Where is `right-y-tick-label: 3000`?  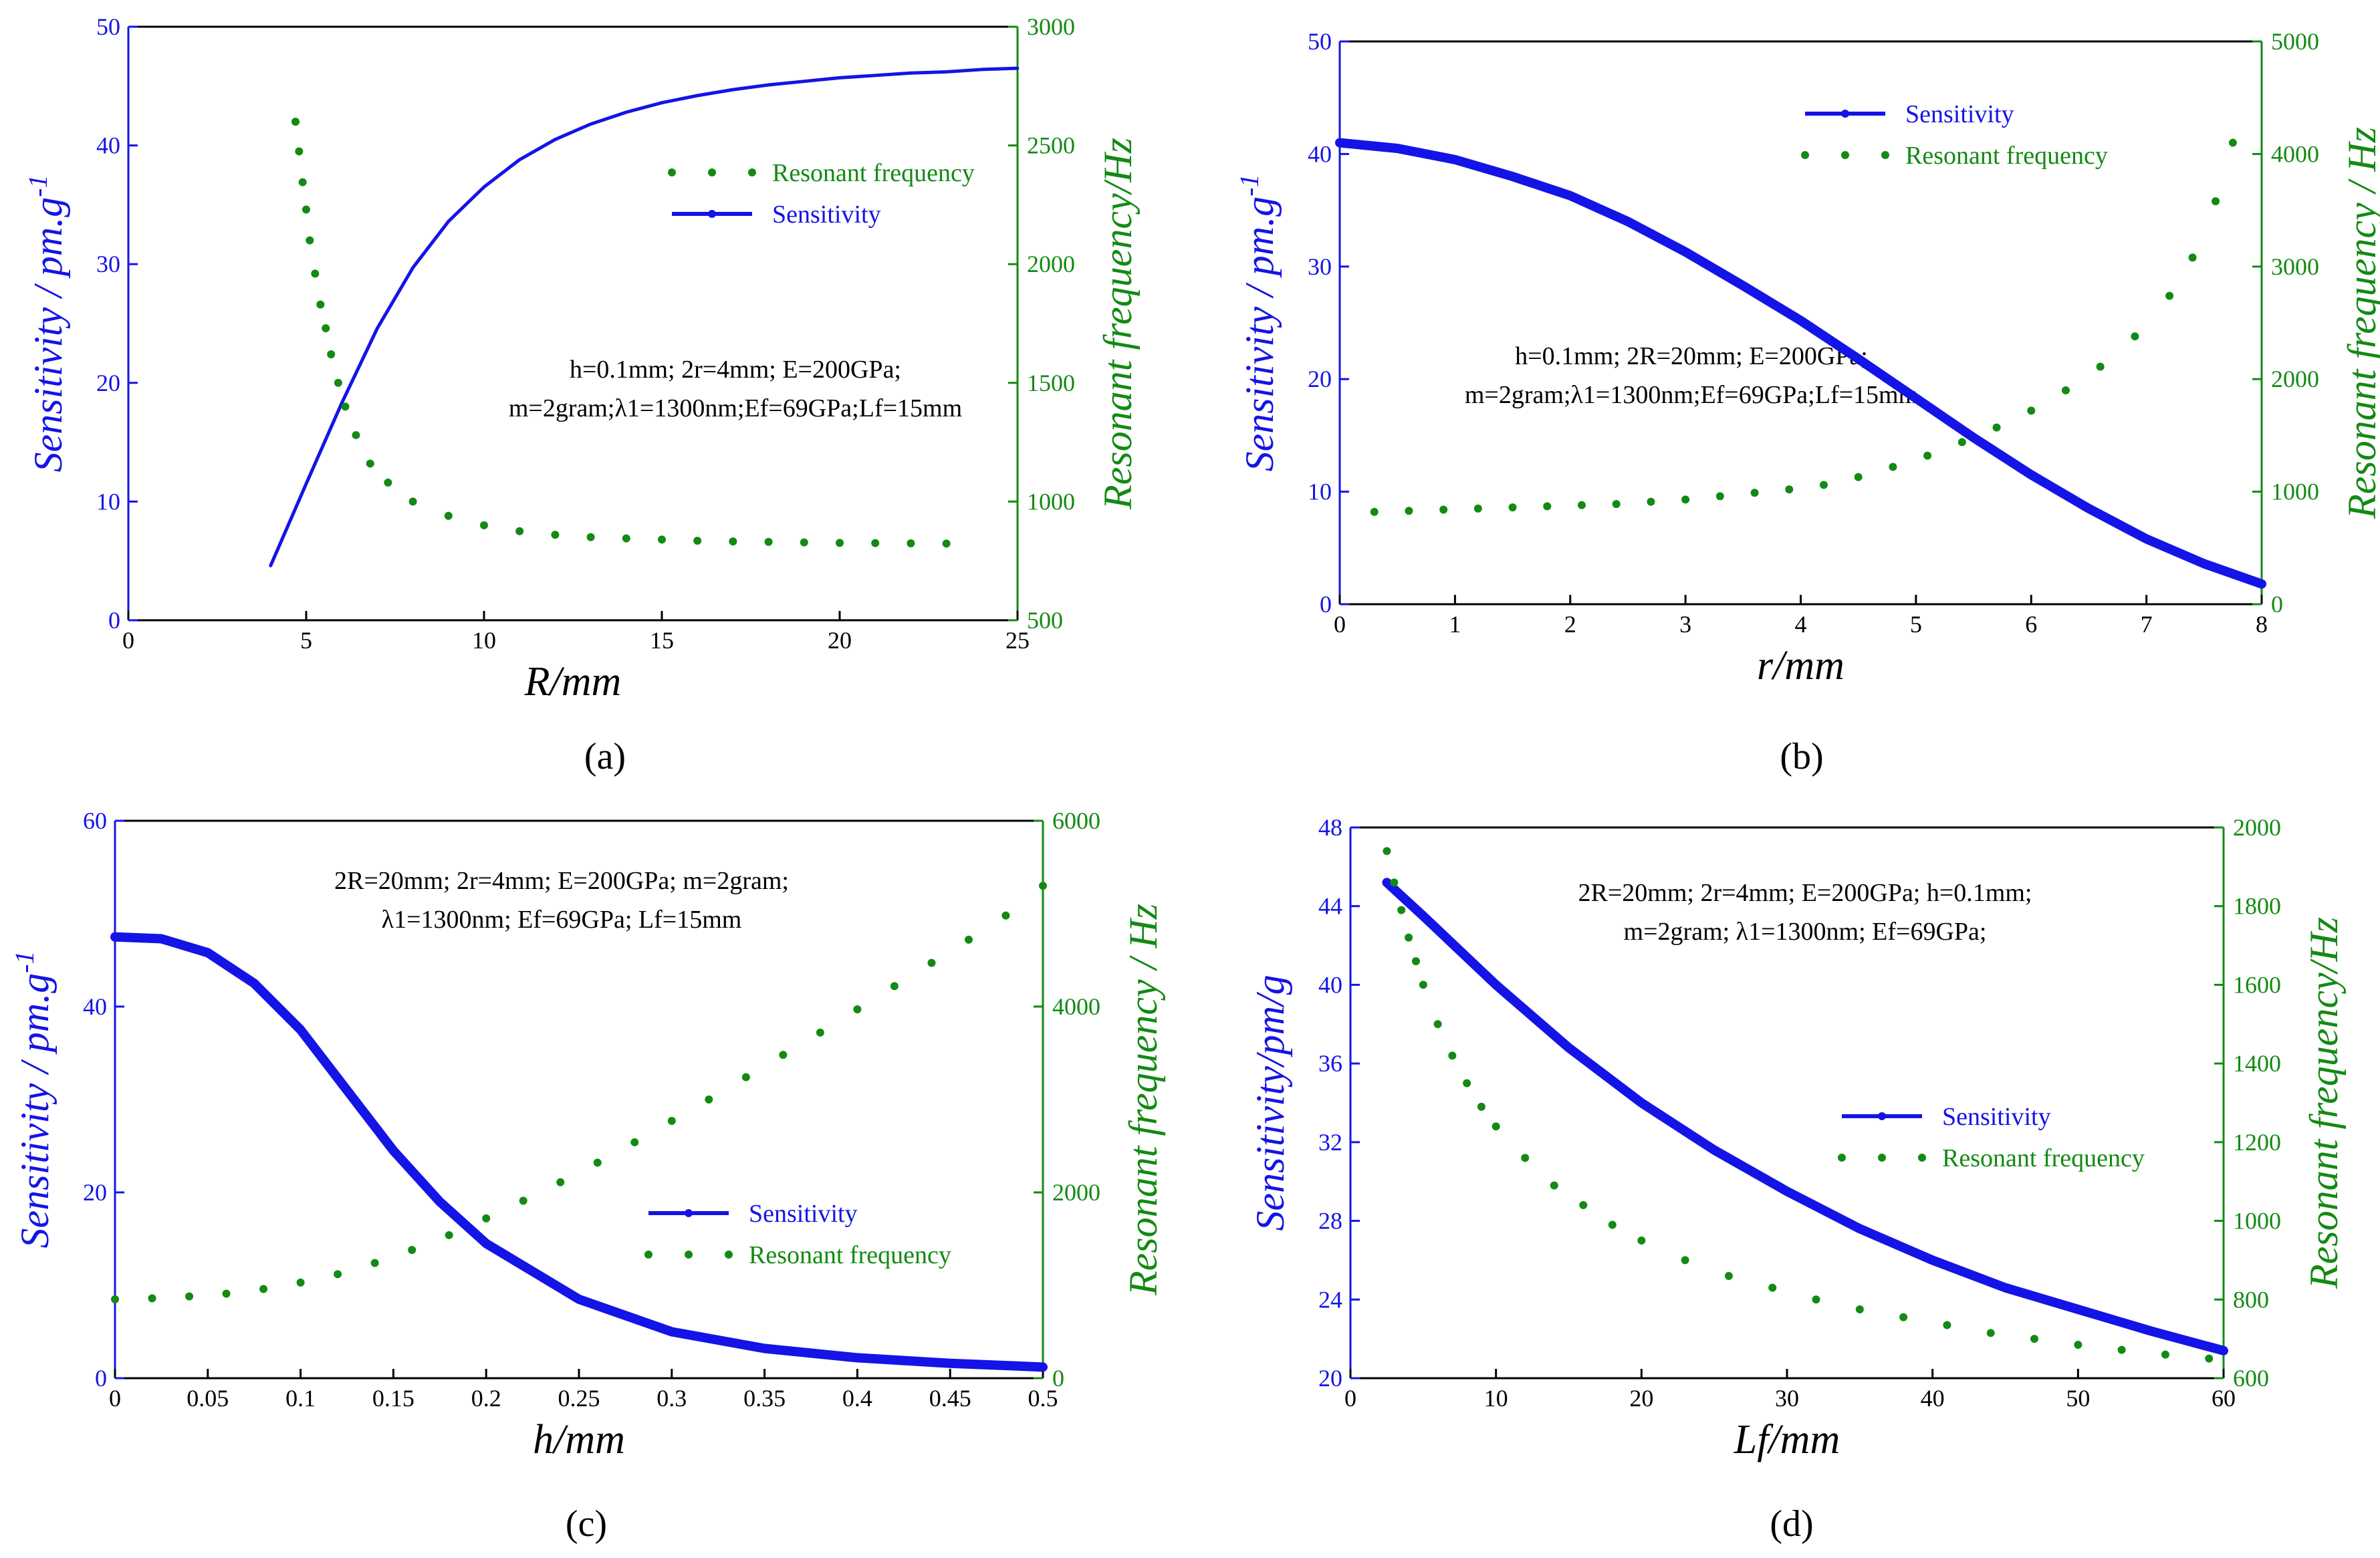
right-y-tick-label: 3000 is located at coordinates (2295, 266).